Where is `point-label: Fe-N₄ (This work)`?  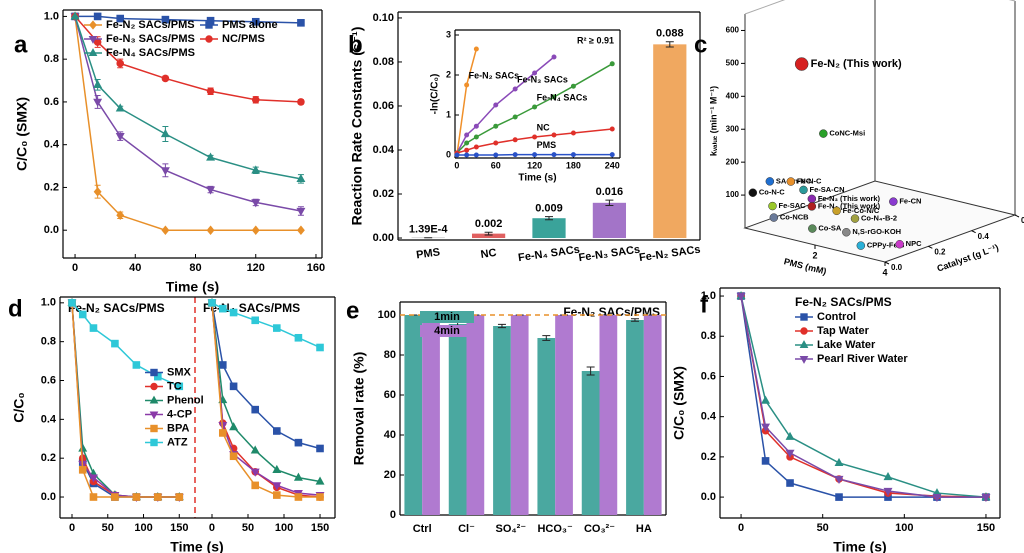
point-label: Fe-N₄ (This work) is located at coordinates (849, 205).